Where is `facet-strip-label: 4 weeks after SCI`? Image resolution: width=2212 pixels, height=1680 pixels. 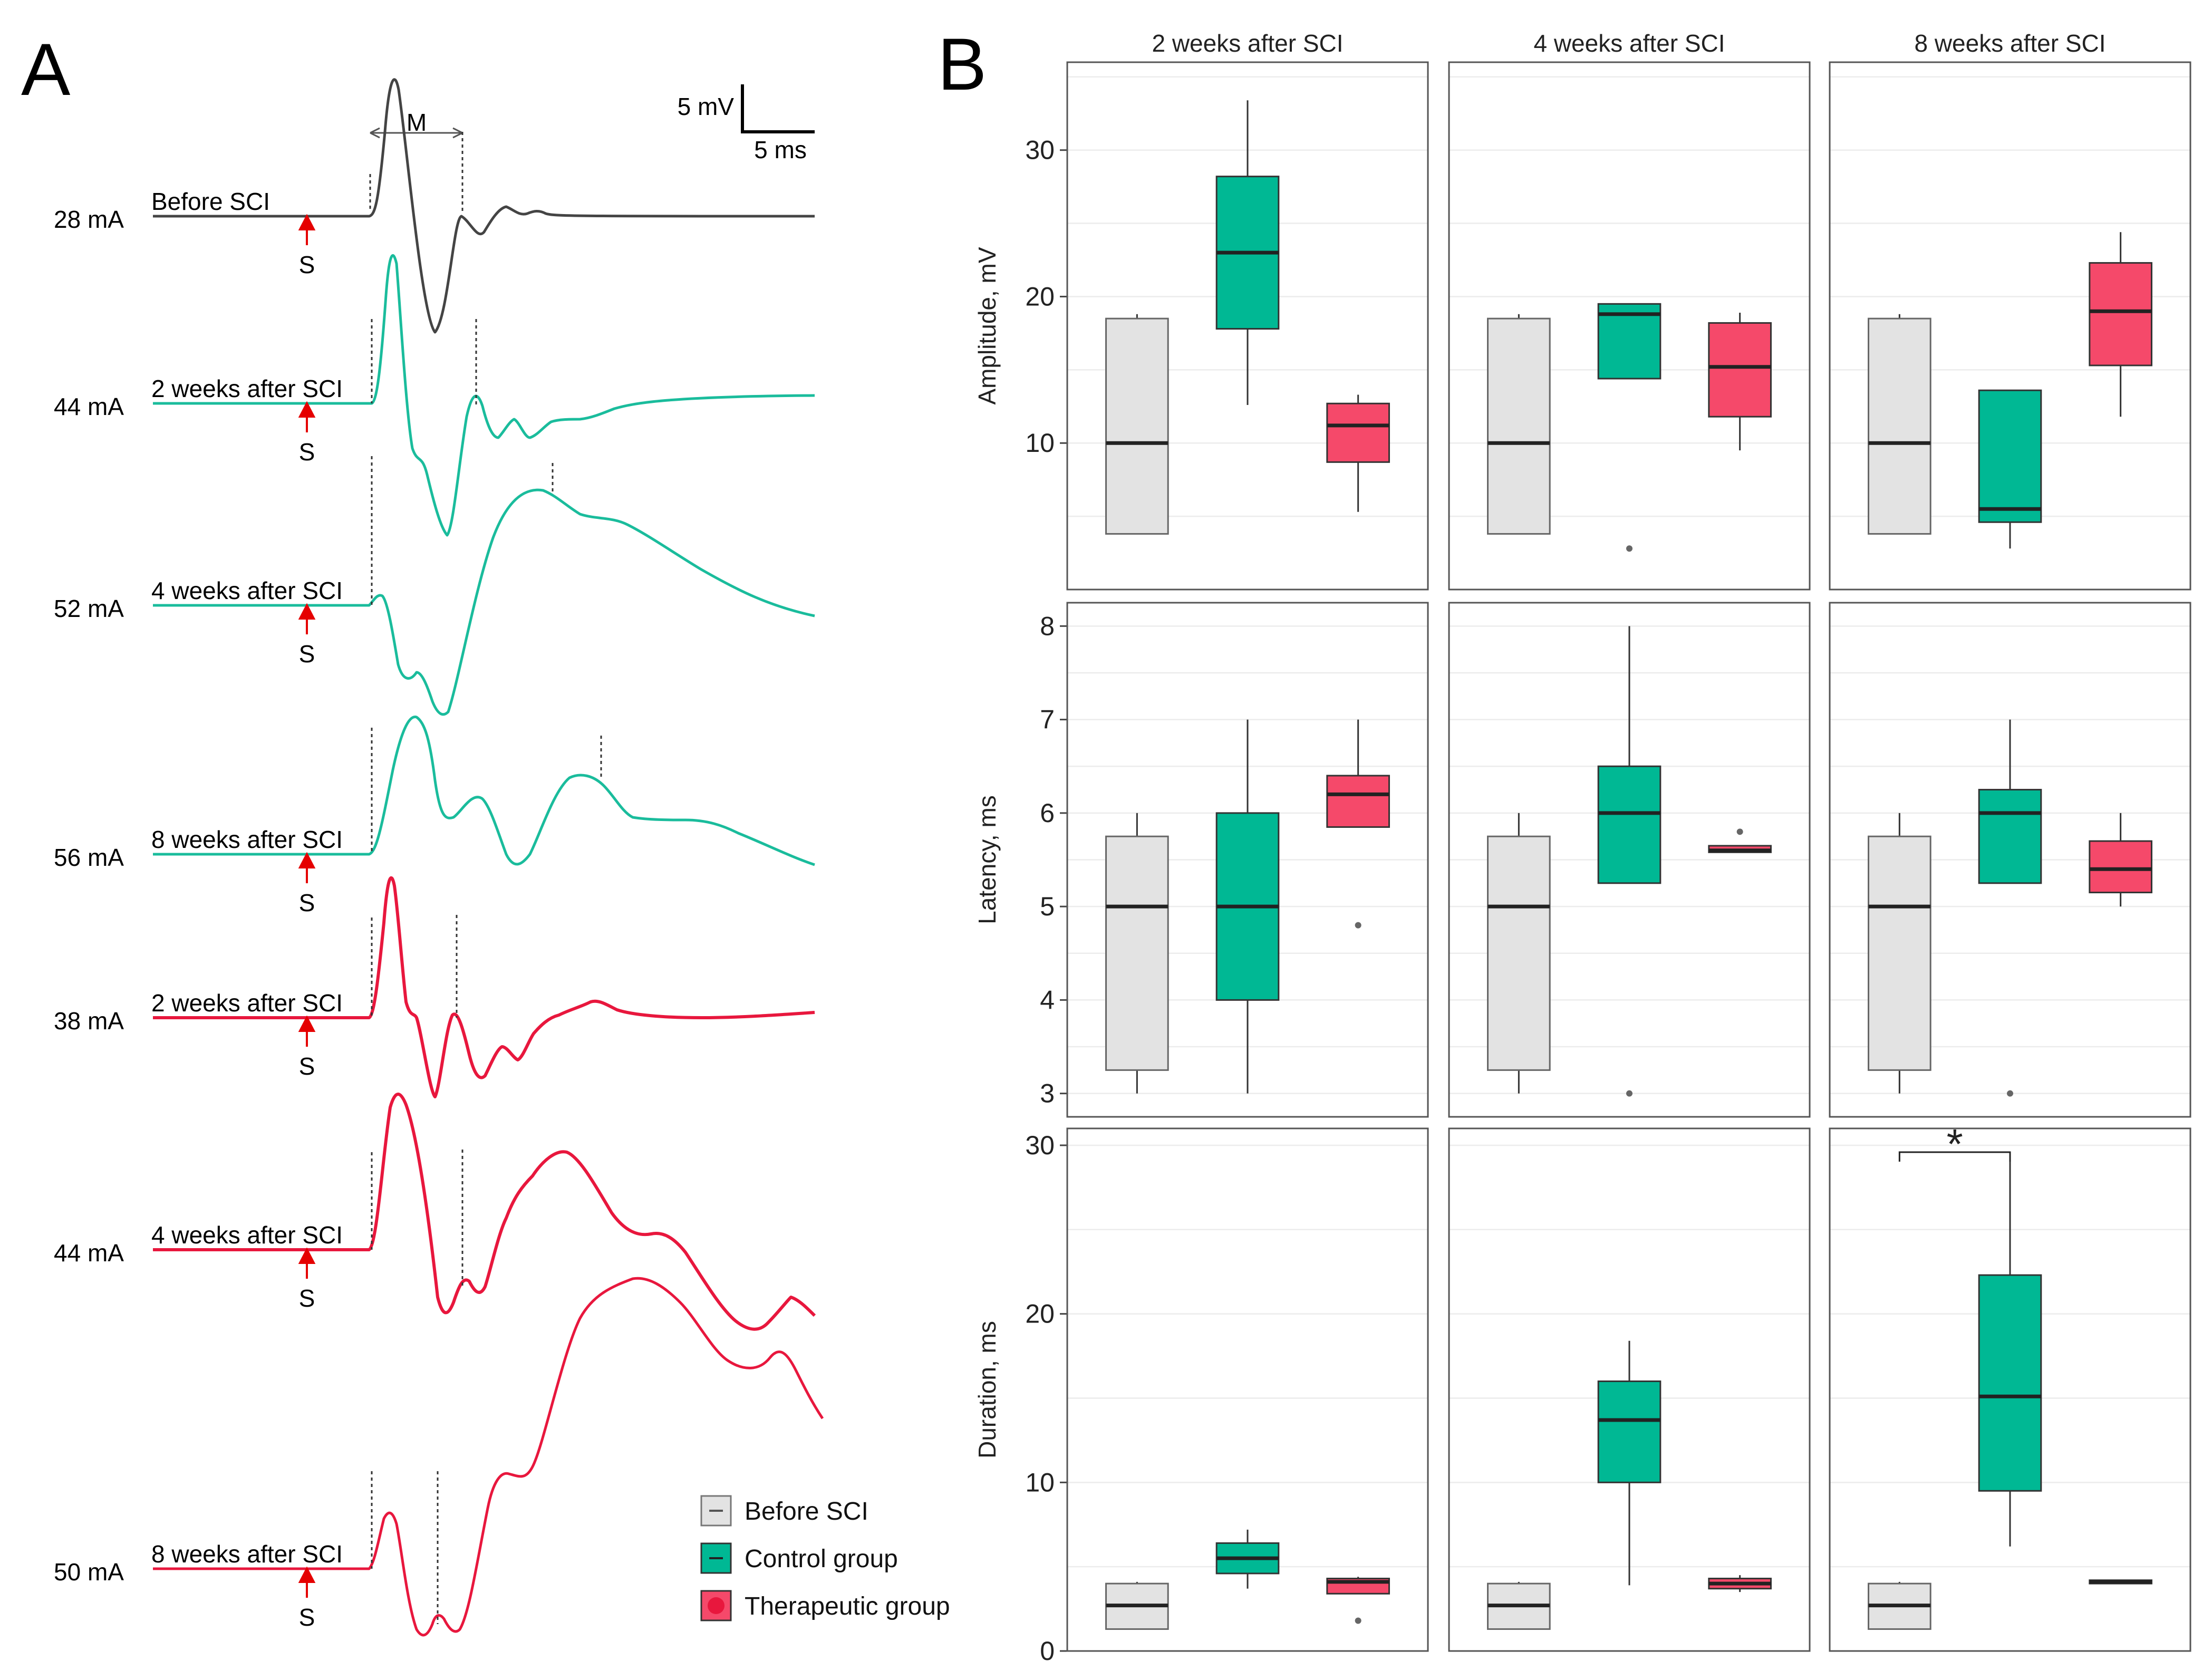 facet-strip-label: 4 weeks after SCI is located at coordinates (1629, 43).